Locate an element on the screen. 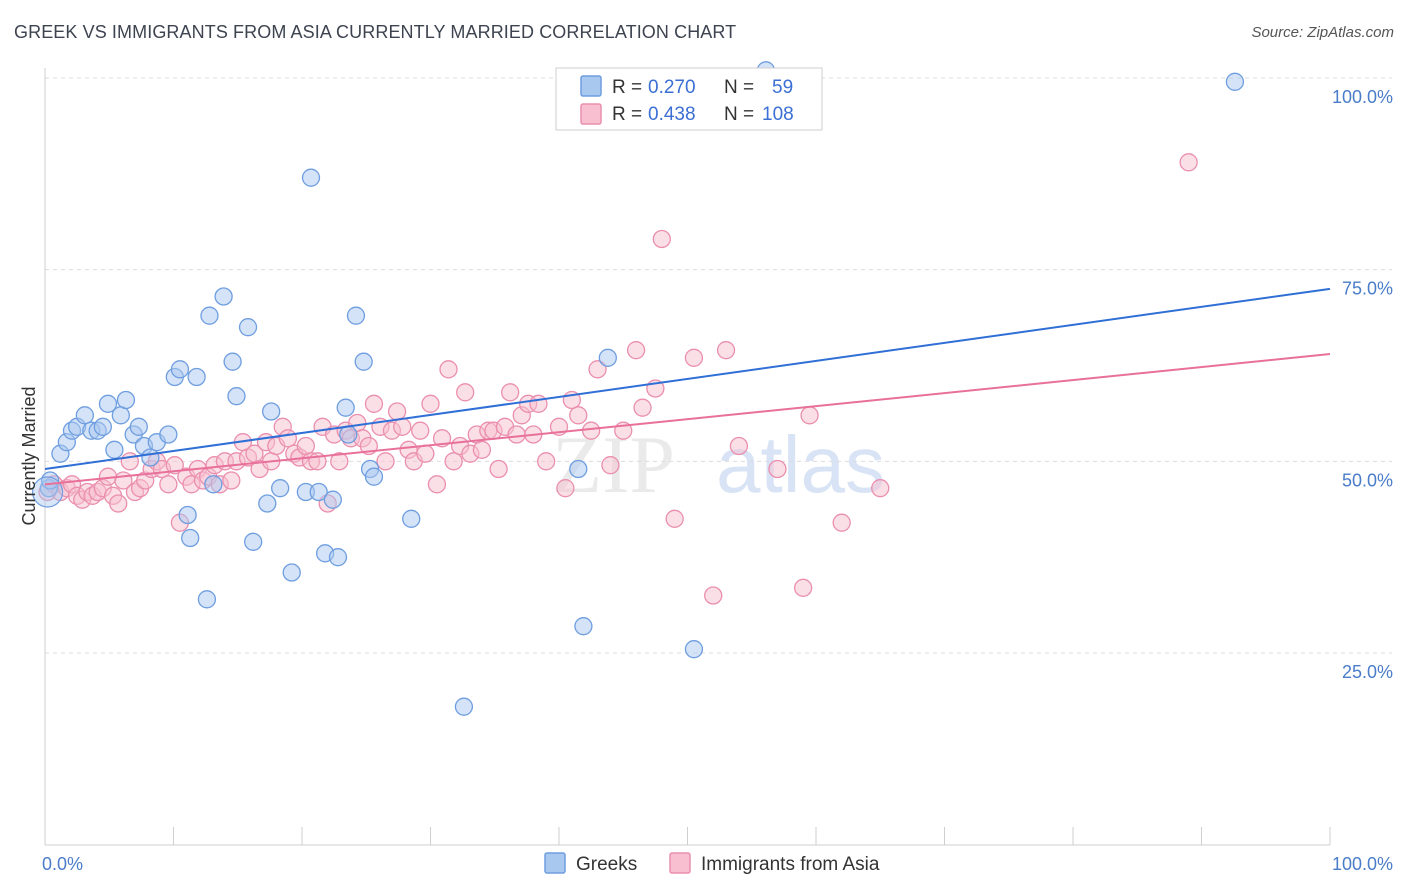  x-tick-label-max: 100.0% is located at coordinates (1362, 864).